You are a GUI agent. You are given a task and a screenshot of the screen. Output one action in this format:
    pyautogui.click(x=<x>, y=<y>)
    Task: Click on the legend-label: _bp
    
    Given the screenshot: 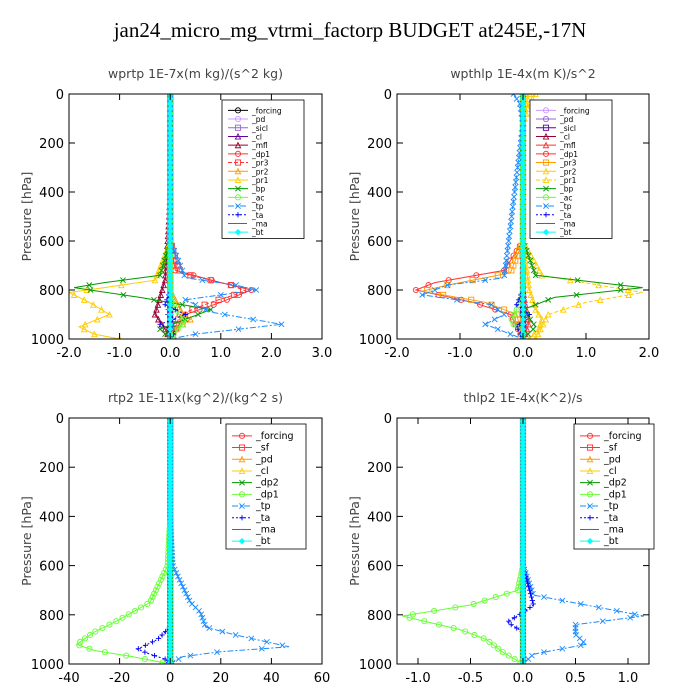 What is the action you would take?
    pyautogui.click(x=258, y=189)
    